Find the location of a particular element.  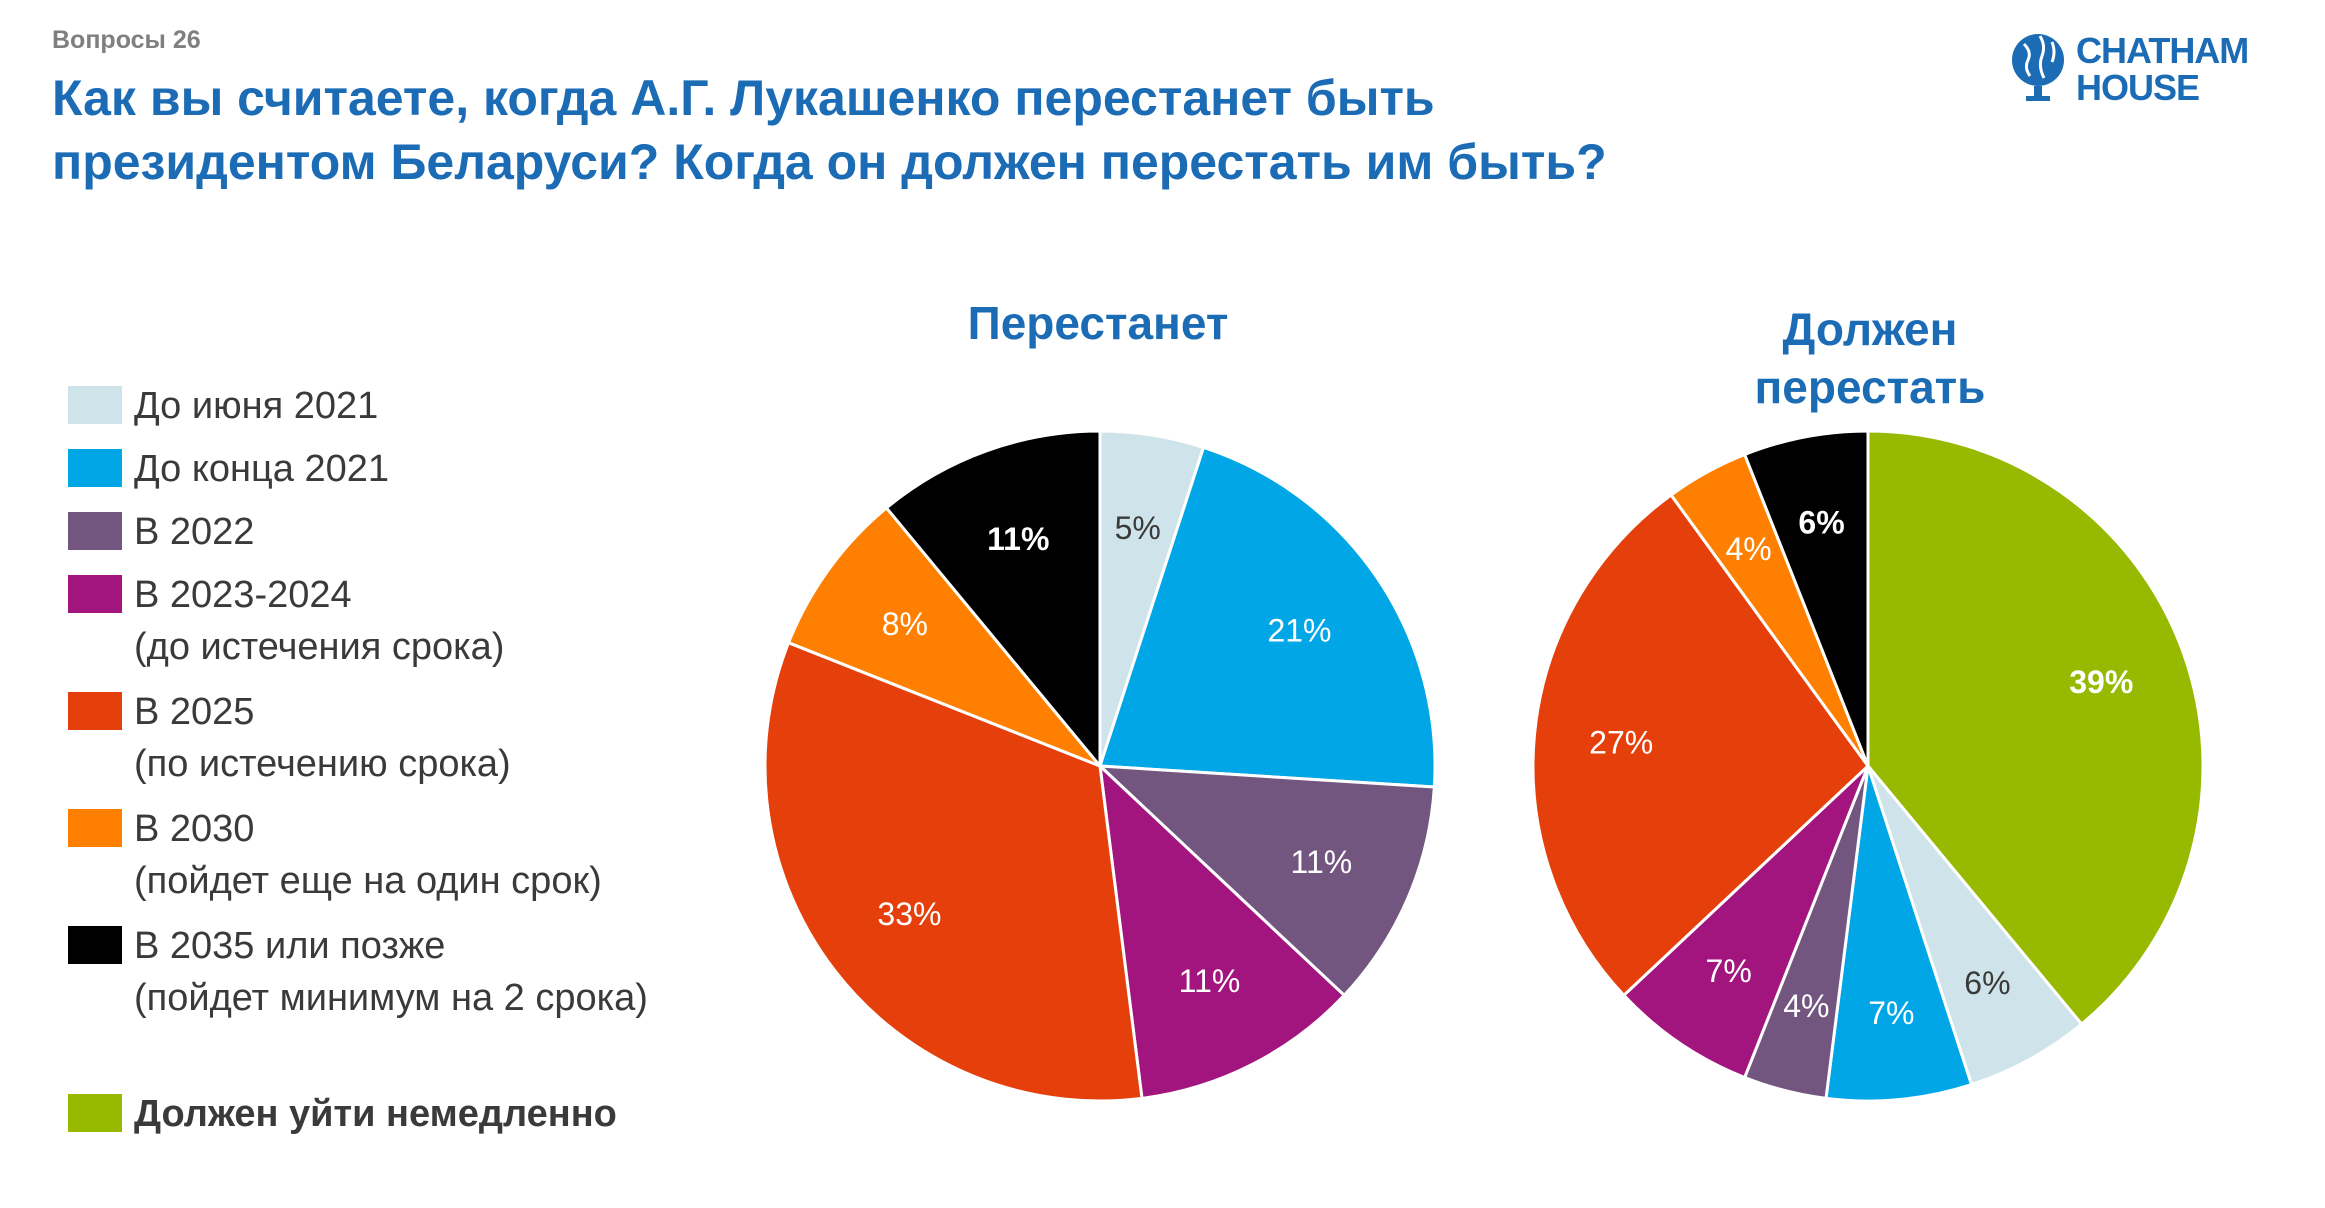

chart-title-line-1: Перестанет is located at coordinates (1098, 323).